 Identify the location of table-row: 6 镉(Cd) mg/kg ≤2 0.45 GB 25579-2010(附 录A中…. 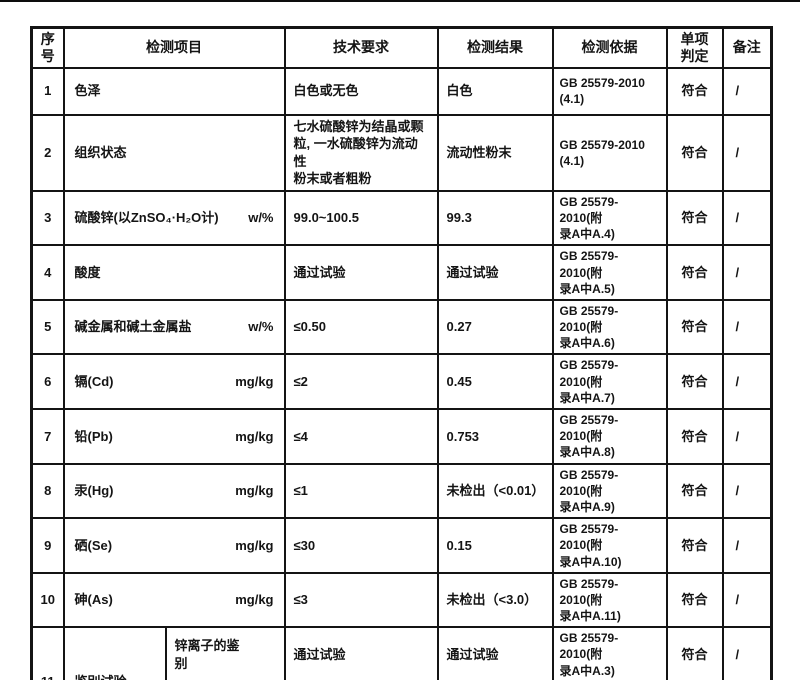
(401, 382).